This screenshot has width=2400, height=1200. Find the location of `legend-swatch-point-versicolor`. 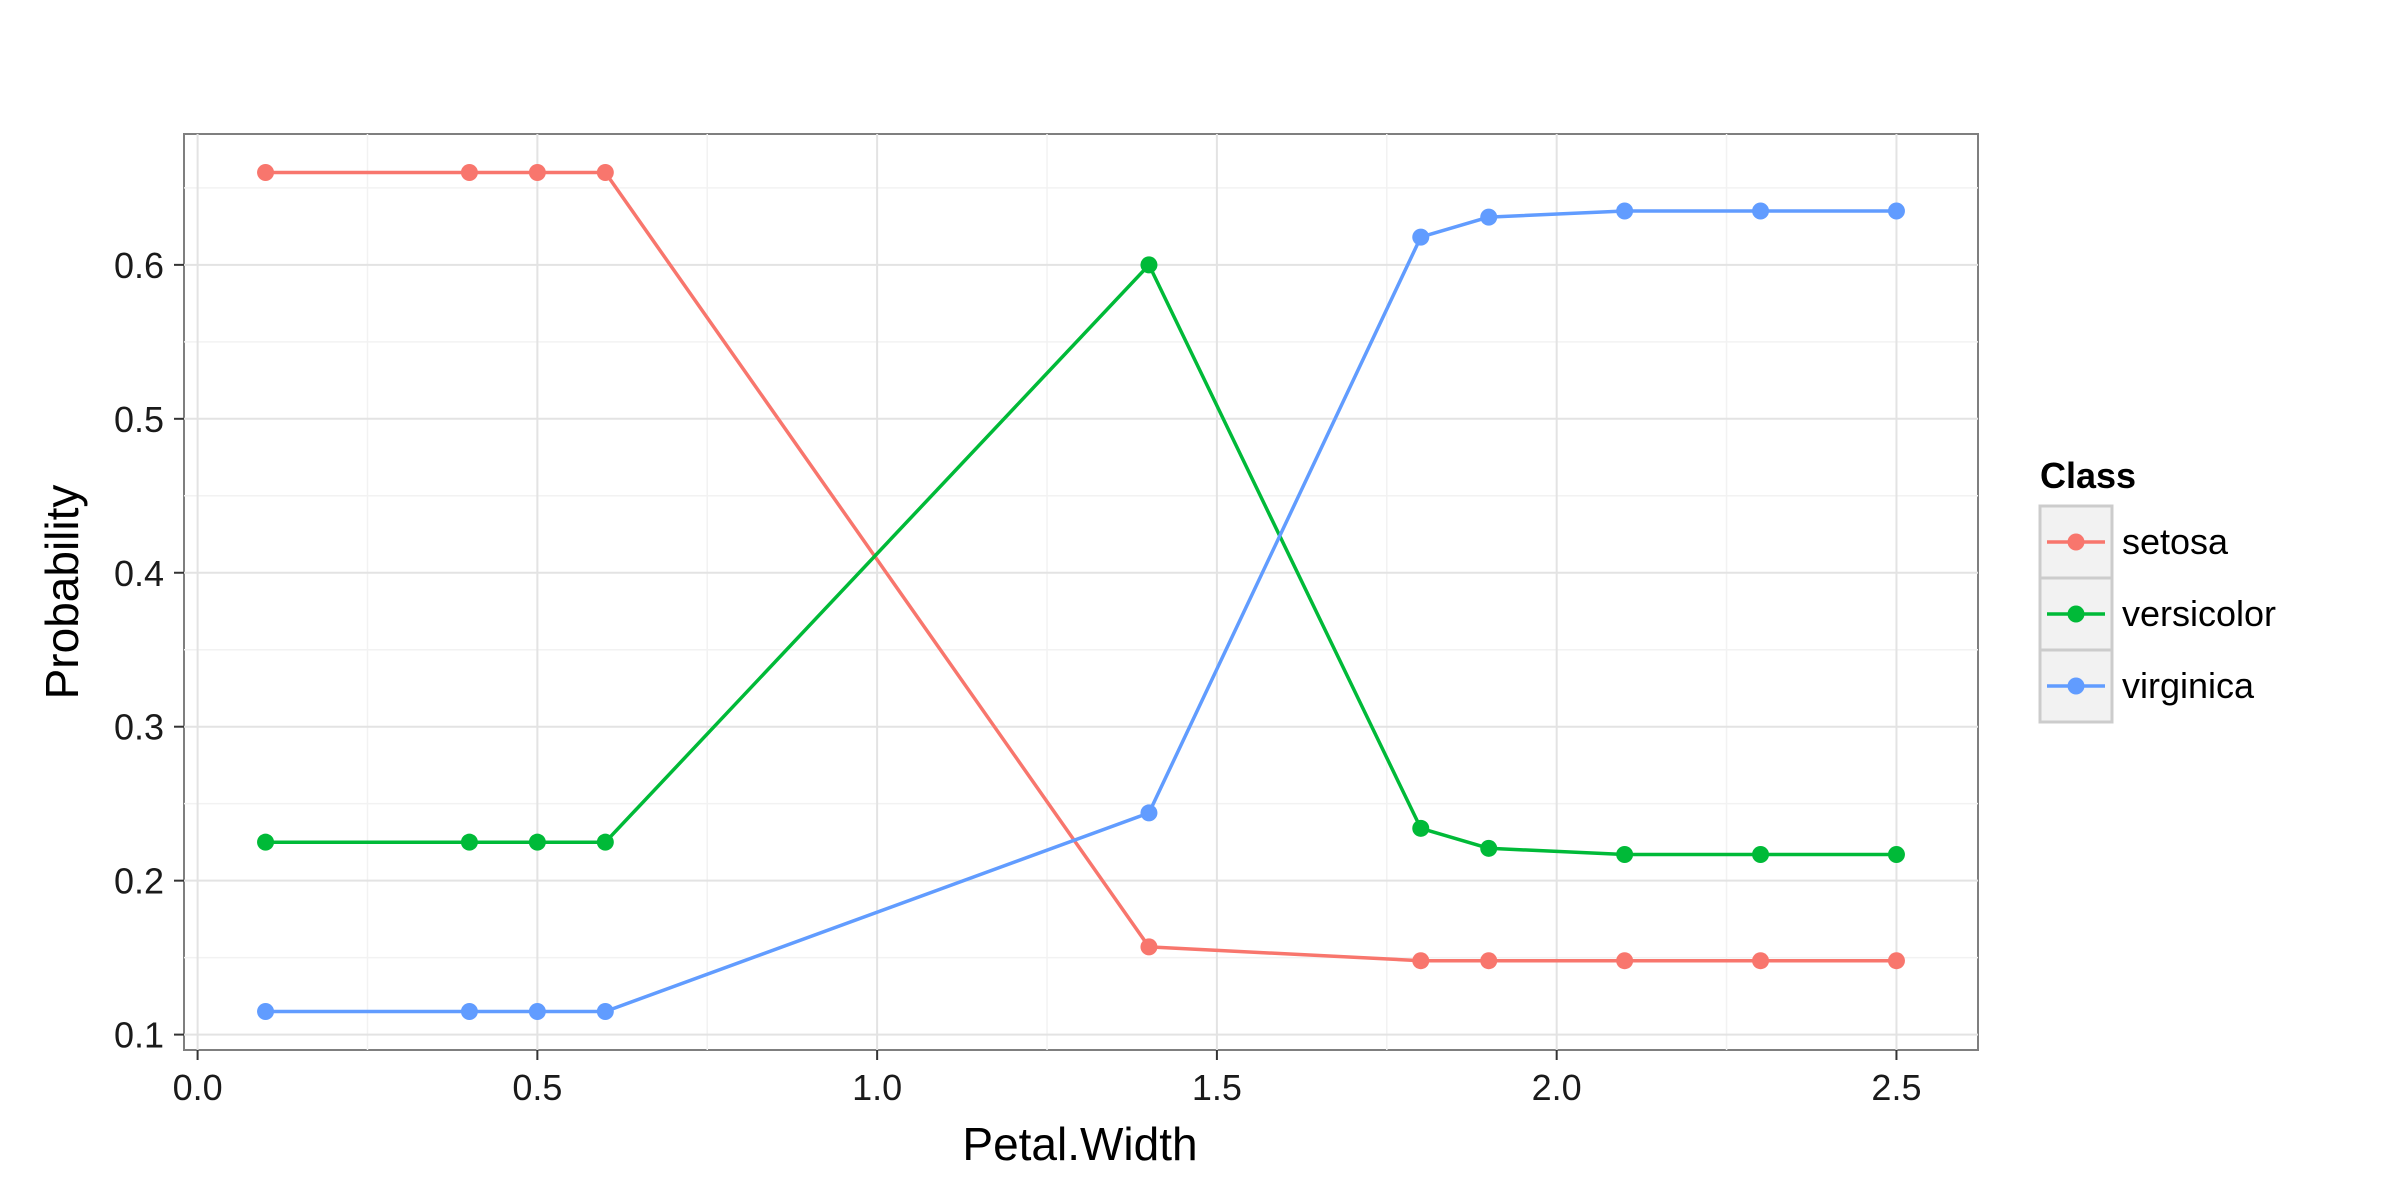

legend-swatch-point-versicolor is located at coordinates (2076, 614).